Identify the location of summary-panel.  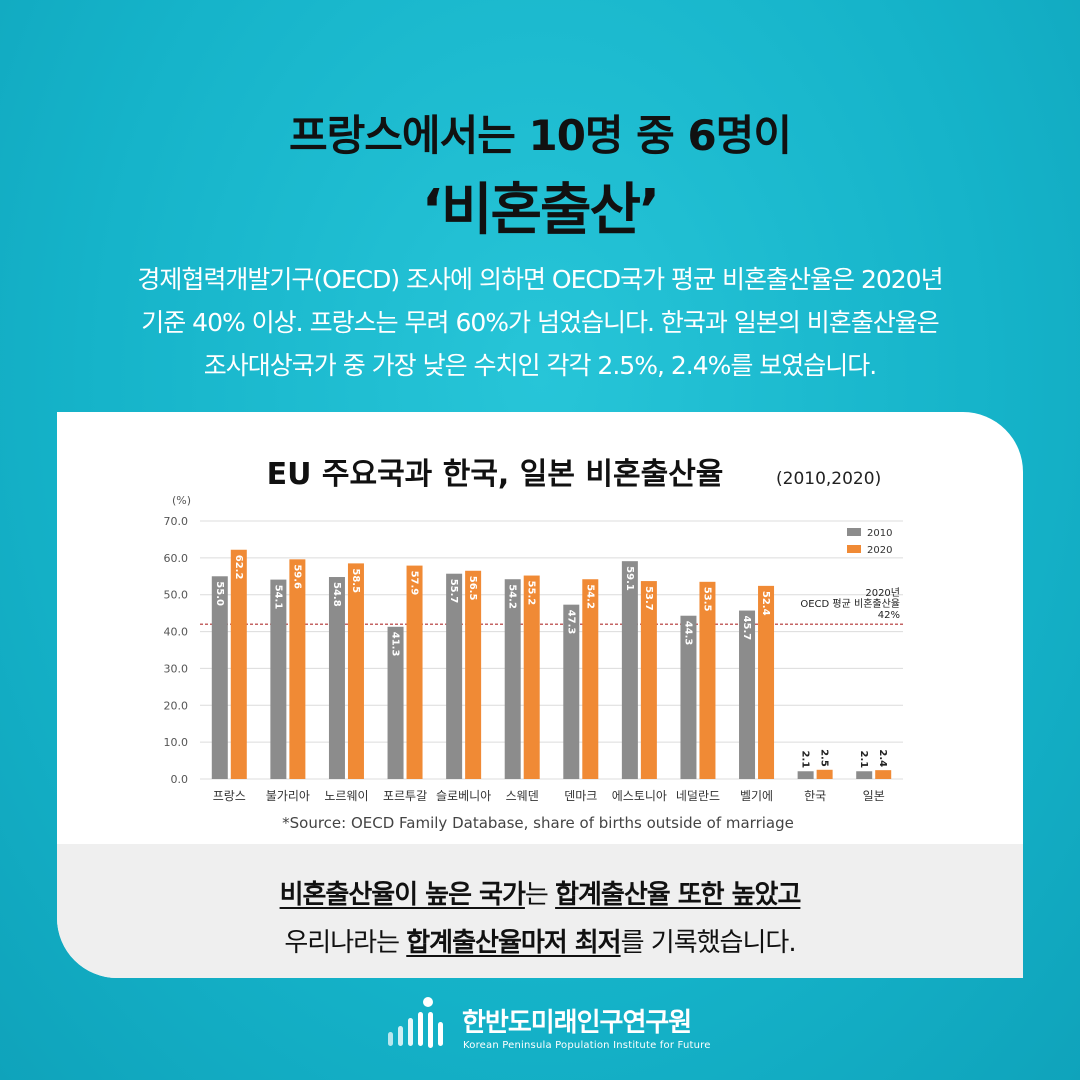
(540, 911).